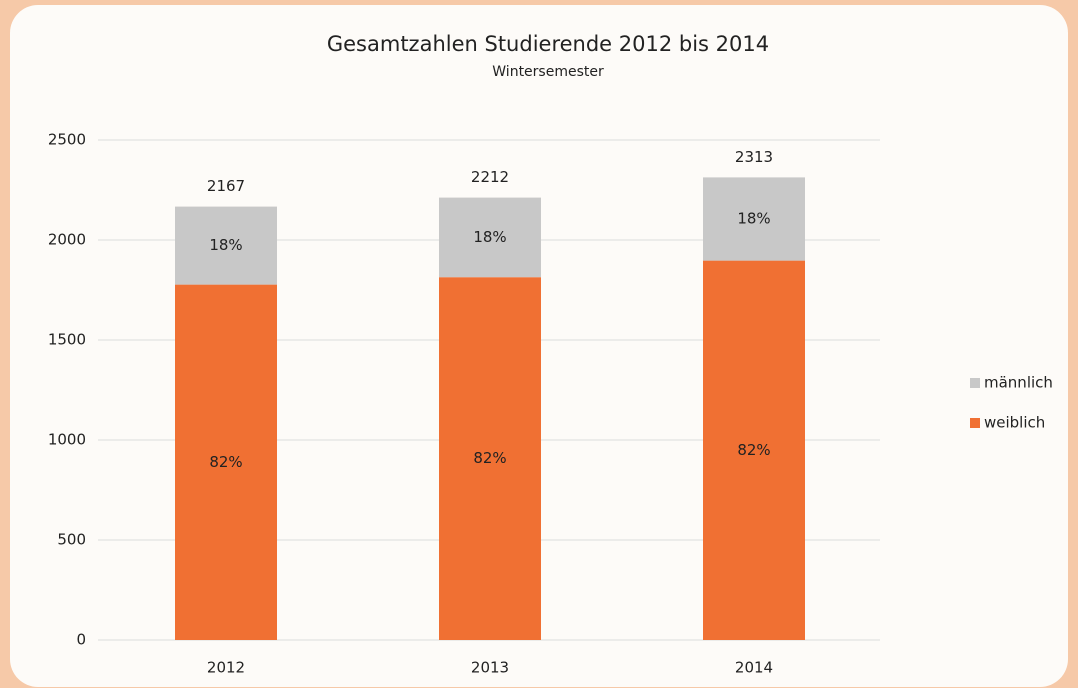  Describe the element at coordinates (754, 157) in the screenshot. I see `total-label: 2313` at that location.